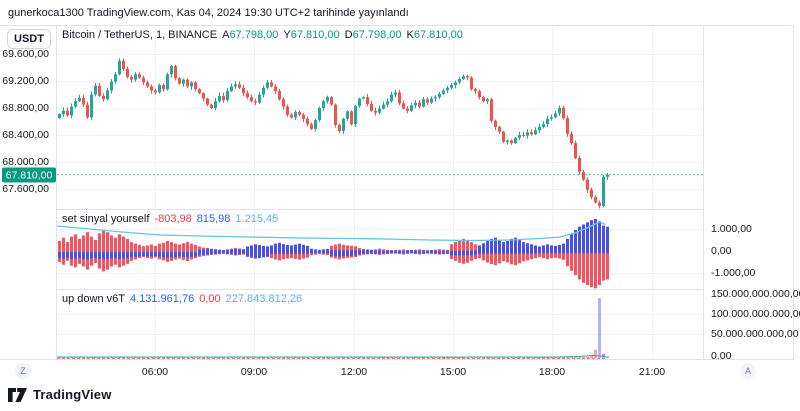  I want to click on value-axis-label: 1.000,00, so click(731, 229).